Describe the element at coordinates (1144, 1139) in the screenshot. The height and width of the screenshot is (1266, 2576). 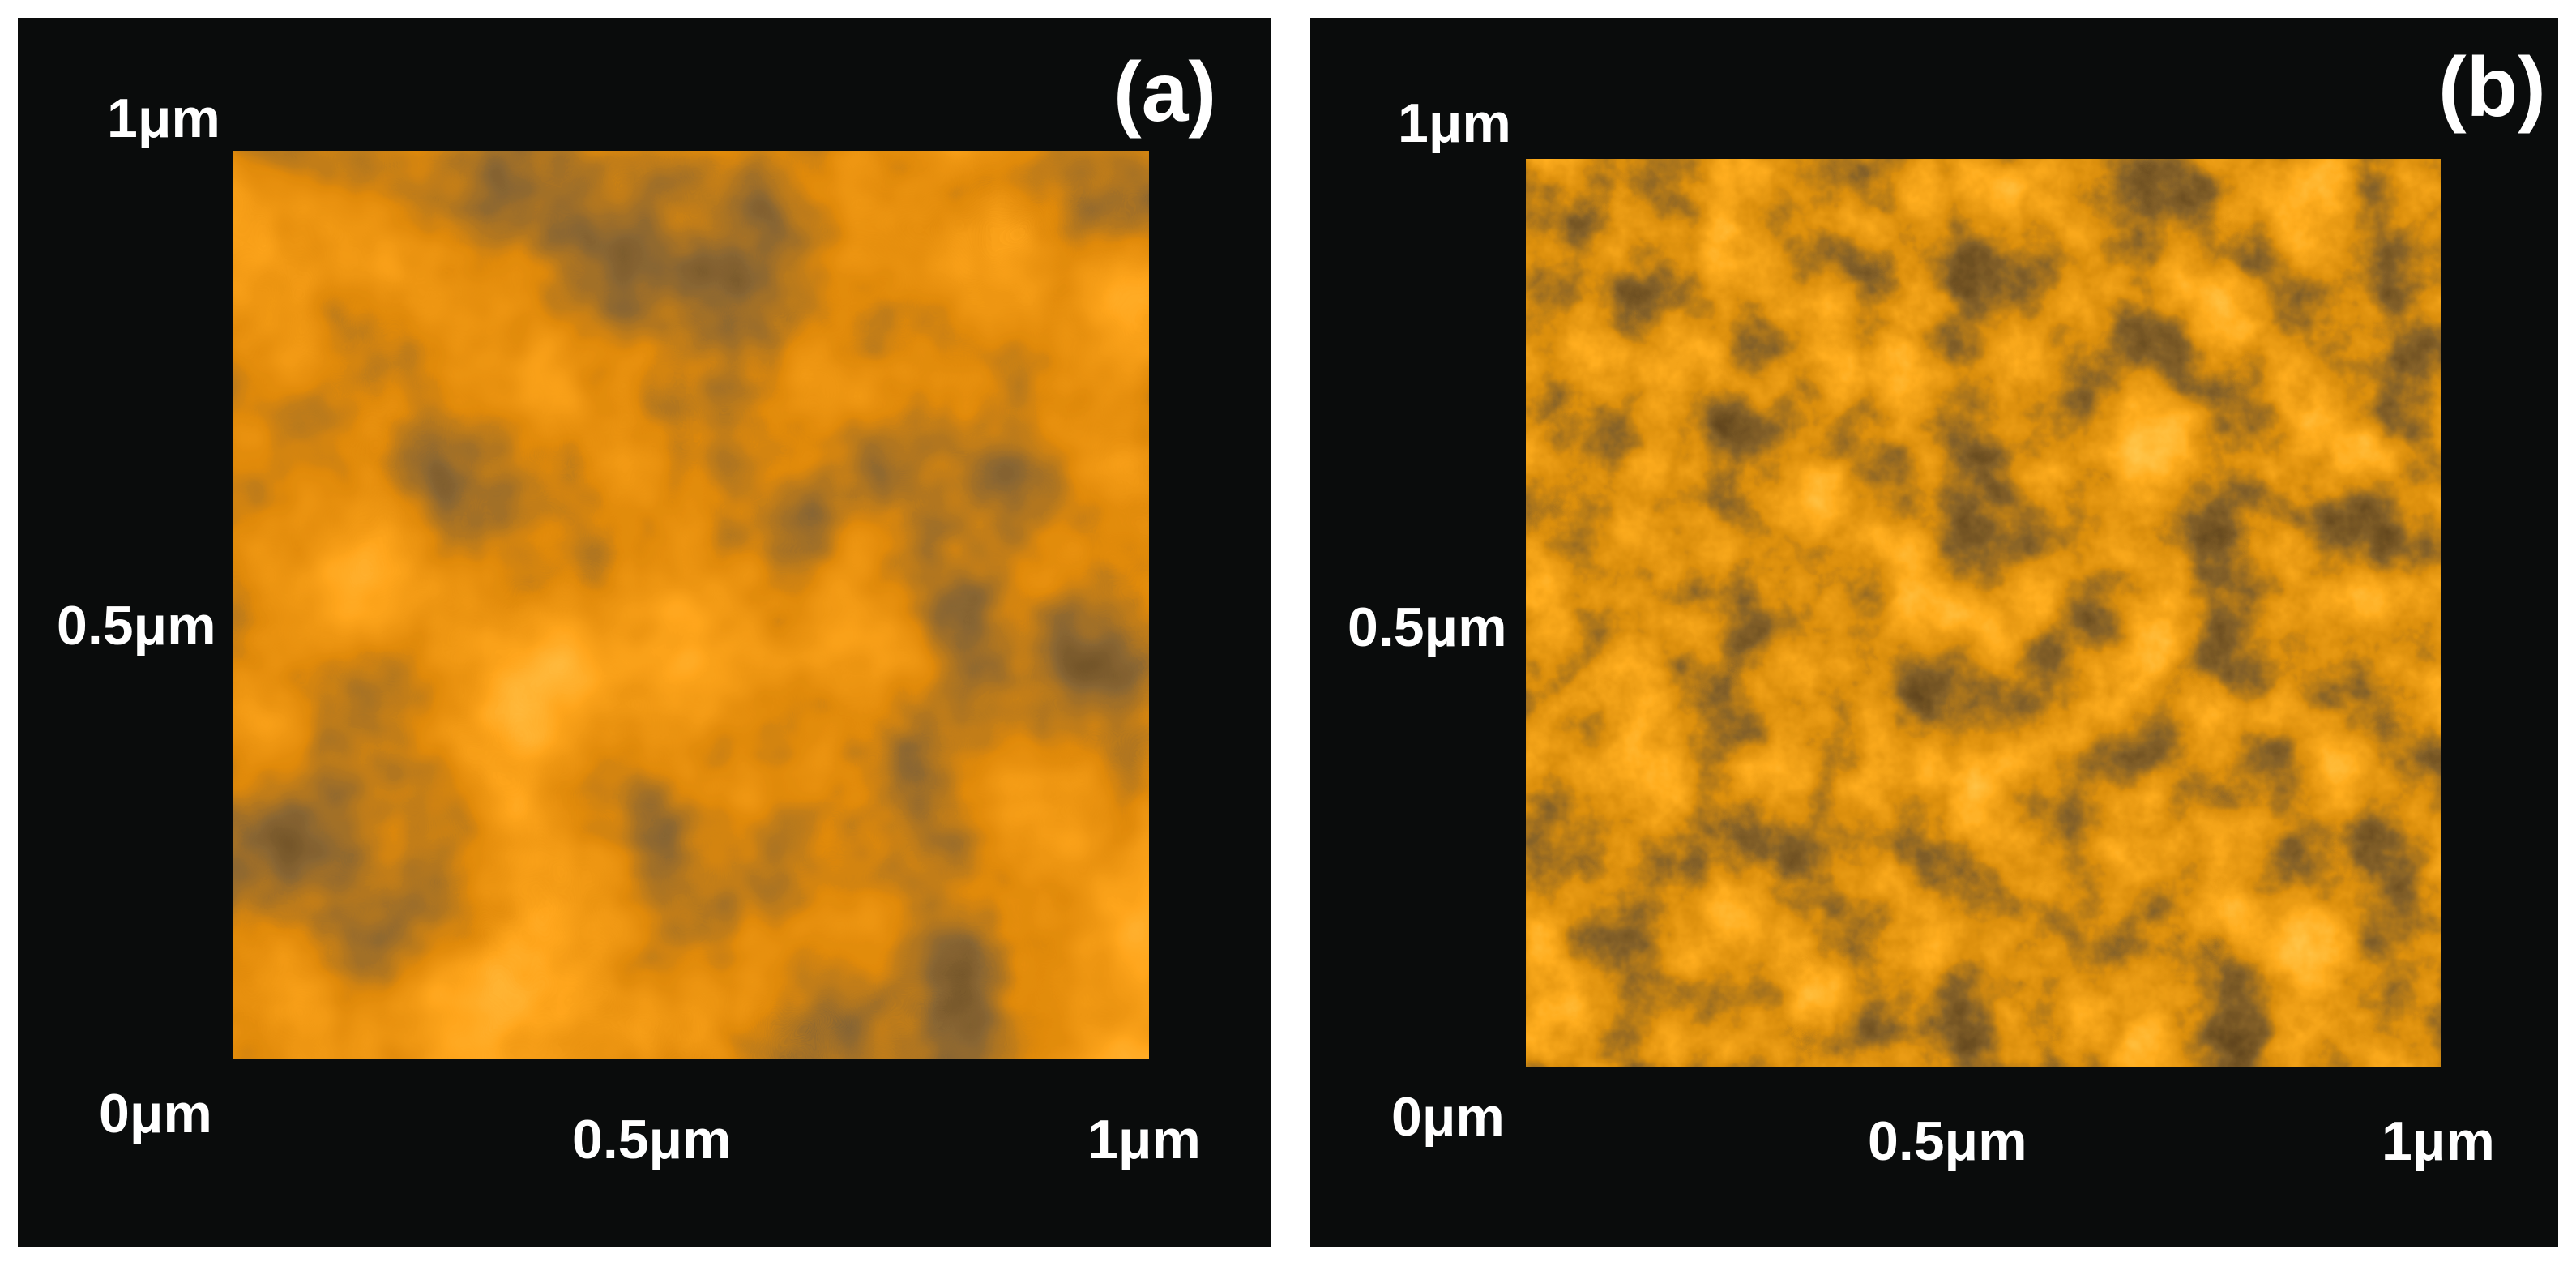
I see `x-axis-end-label-a: 1μm` at that location.